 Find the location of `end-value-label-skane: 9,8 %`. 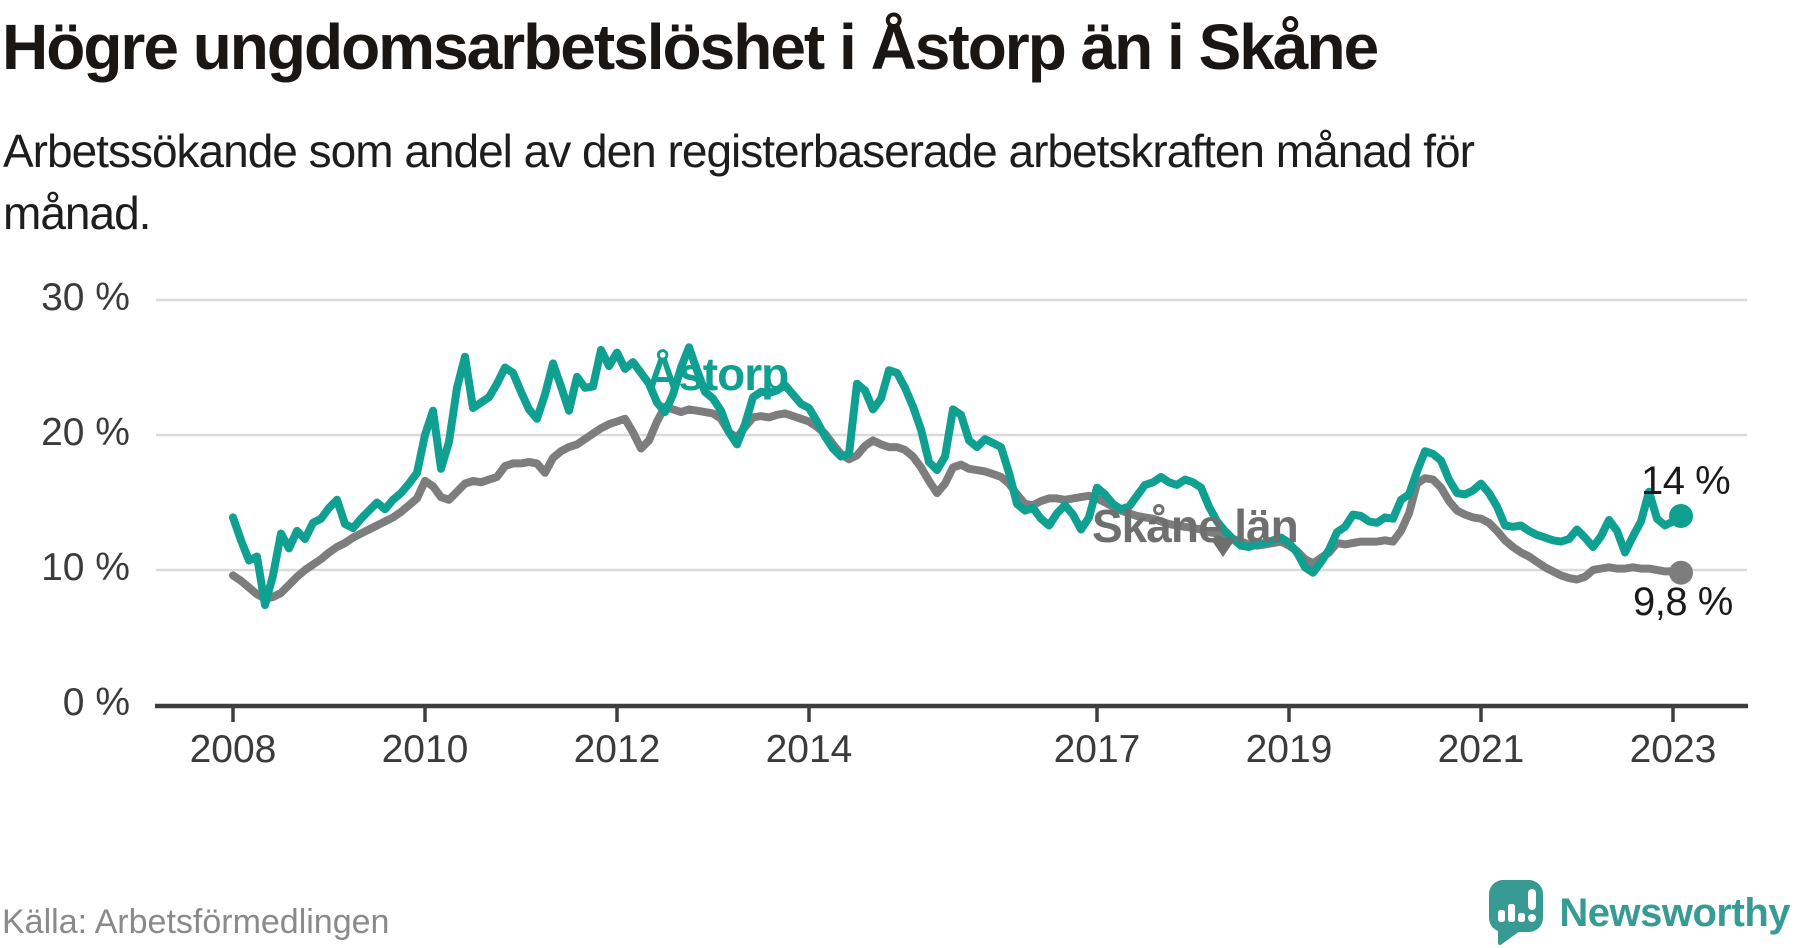

end-value-label-skane: 9,8 % is located at coordinates (1683, 602).